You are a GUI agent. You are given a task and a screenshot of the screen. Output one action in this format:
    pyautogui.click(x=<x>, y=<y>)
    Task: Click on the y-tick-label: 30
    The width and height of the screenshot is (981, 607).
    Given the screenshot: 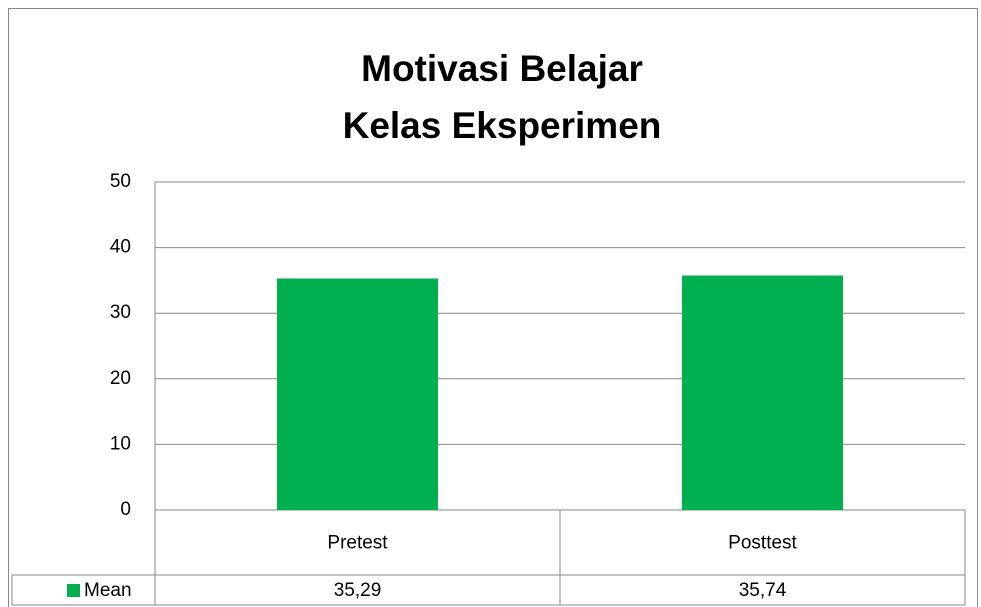 What is the action you would take?
    pyautogui.click(x=120, y=312)
    